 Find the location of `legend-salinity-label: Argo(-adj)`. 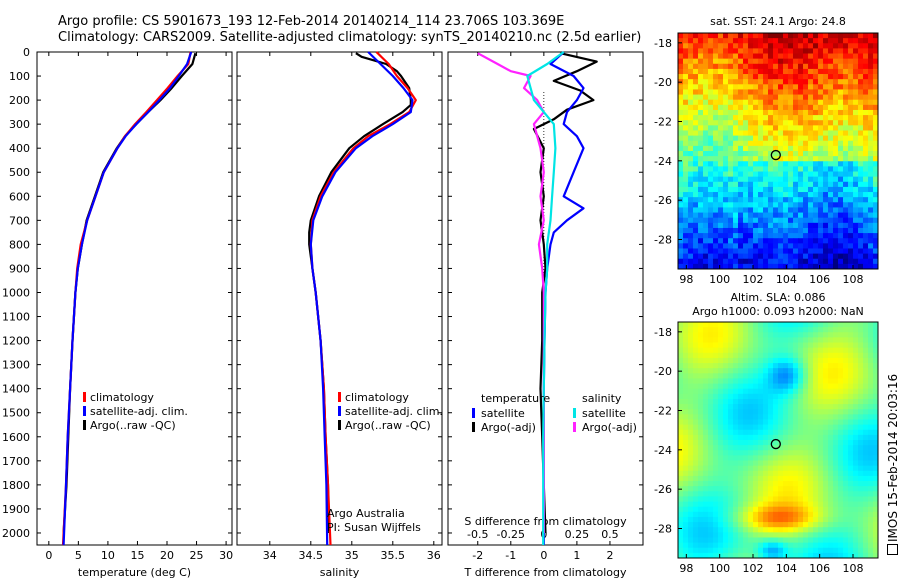

legend-salinity-label: Argo(-adj) is located at coordinates (609, 427).